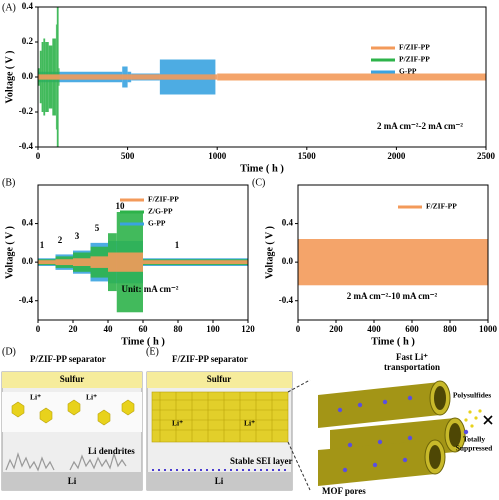 This screenshot has height=500, width=499. What do you see at coordinates (396, 156) in the screenshot?
I see `x-tick-label: 2000` at bounding box center [396, 156].